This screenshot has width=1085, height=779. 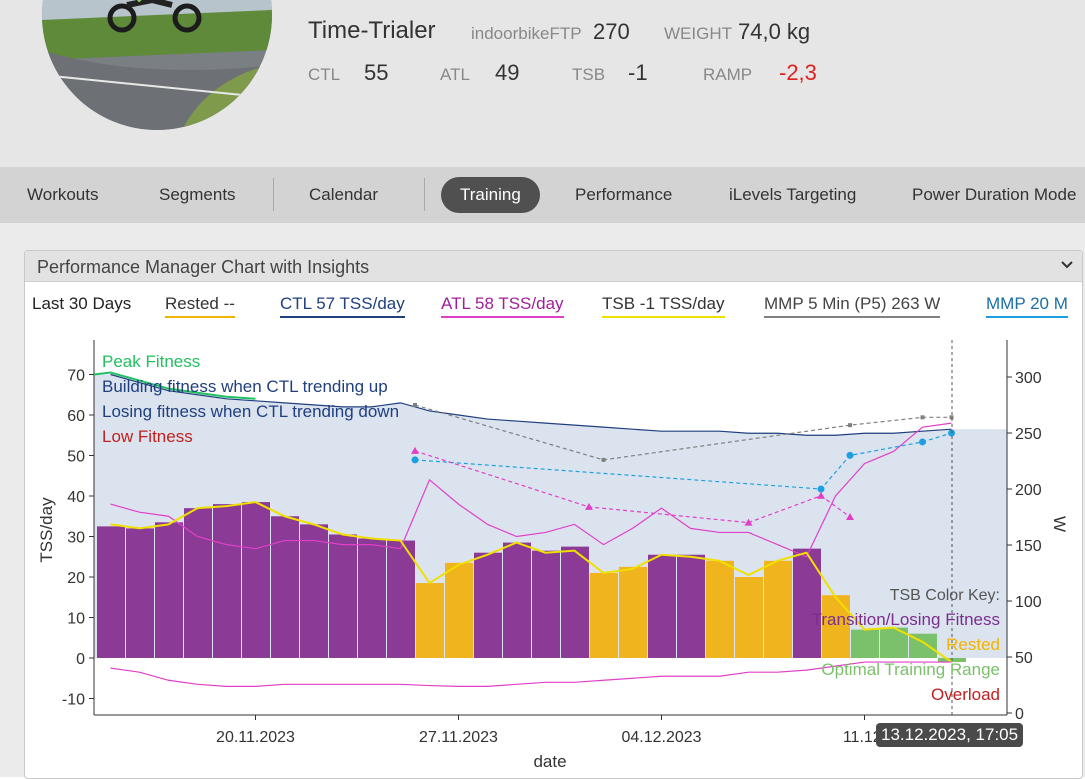 What do you see at coordinates (82, 303) in the screenshot?
I see `period-selector: Last 30 Days` at bounding box center [82, 303].